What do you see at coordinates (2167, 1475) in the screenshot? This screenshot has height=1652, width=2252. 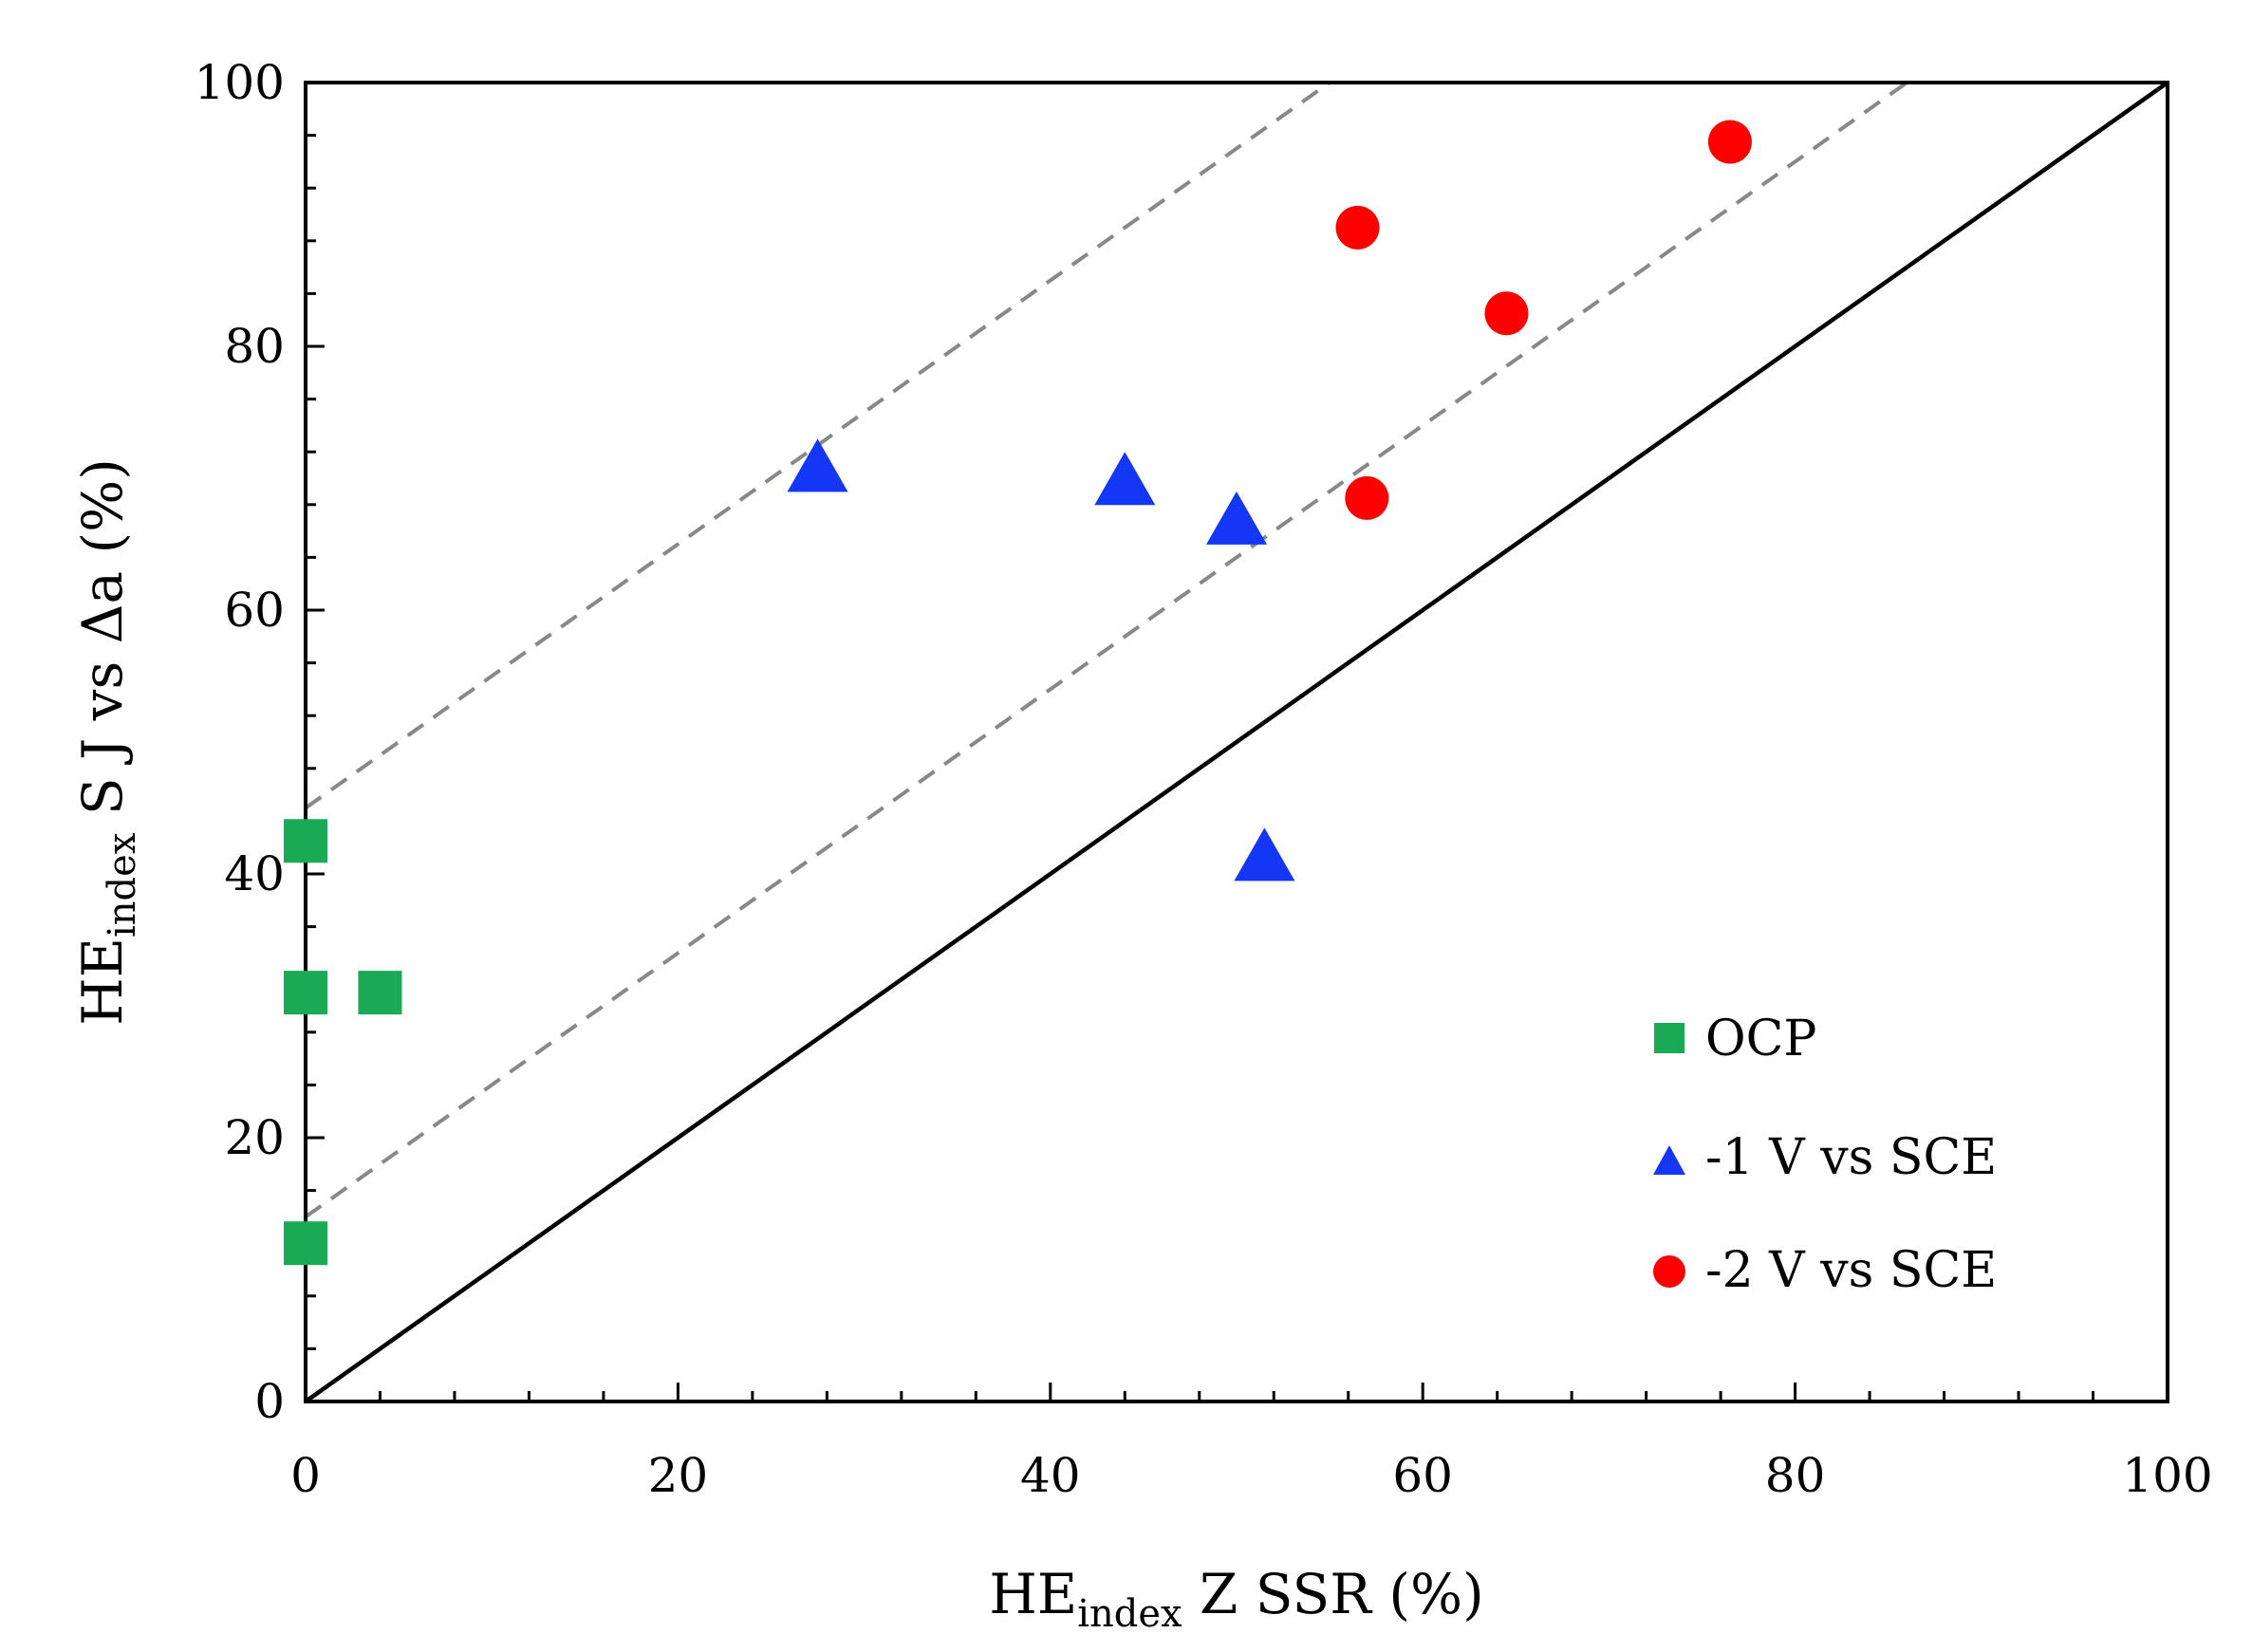 I see `x-tick-label: 100` at bounding box center [2167, 1475].